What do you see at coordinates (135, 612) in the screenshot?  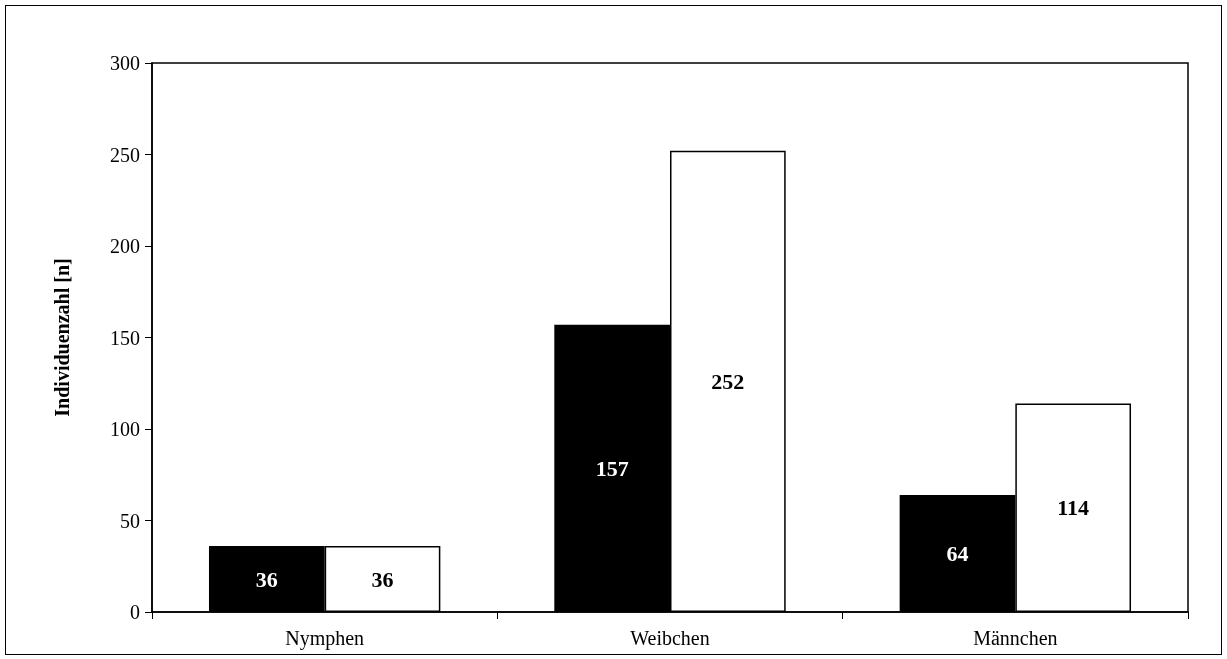 I see `y-tick-label: 0` at bounding box center [135, 612].